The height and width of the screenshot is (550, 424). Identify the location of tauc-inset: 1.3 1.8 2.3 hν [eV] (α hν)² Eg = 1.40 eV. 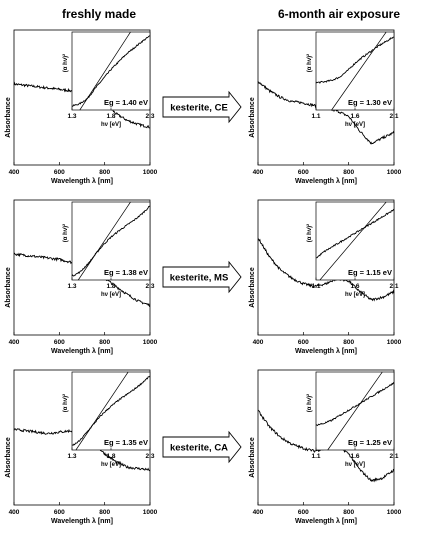
(108, 79).